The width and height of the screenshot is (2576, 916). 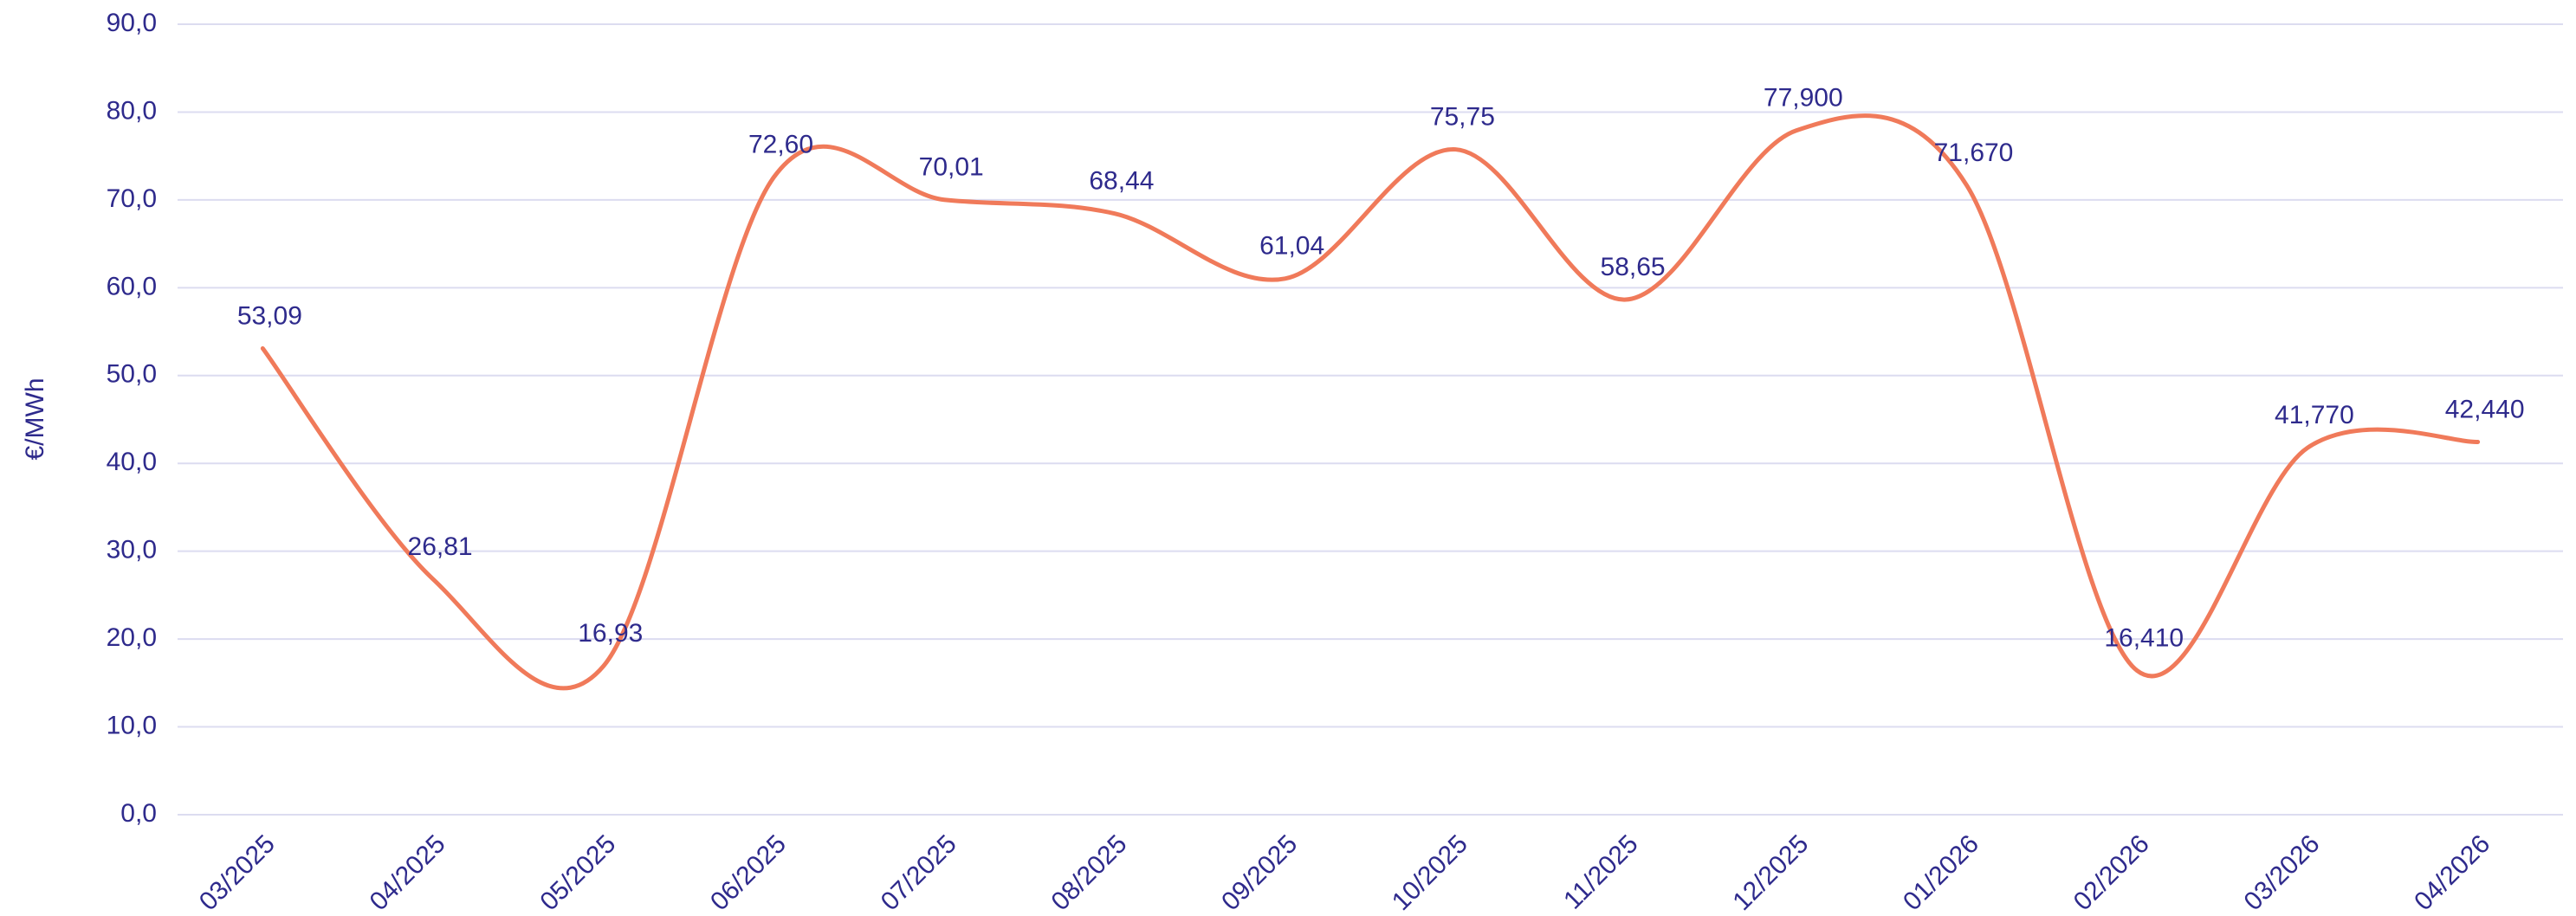 I want to click on x-tick-label: 03/2026, so click(x=2281, y=873).